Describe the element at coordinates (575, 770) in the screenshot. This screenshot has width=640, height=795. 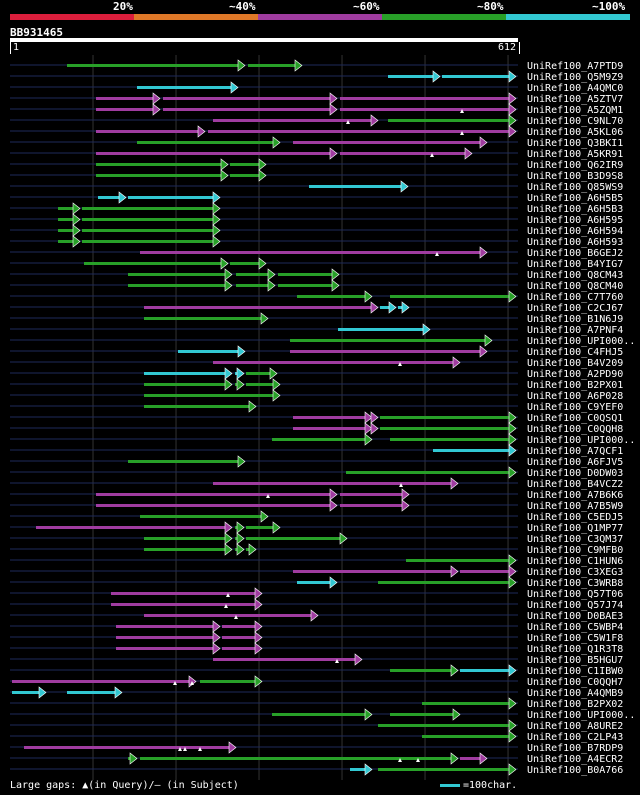
I see `hit-label: UniRef100_B0A766` at that location.